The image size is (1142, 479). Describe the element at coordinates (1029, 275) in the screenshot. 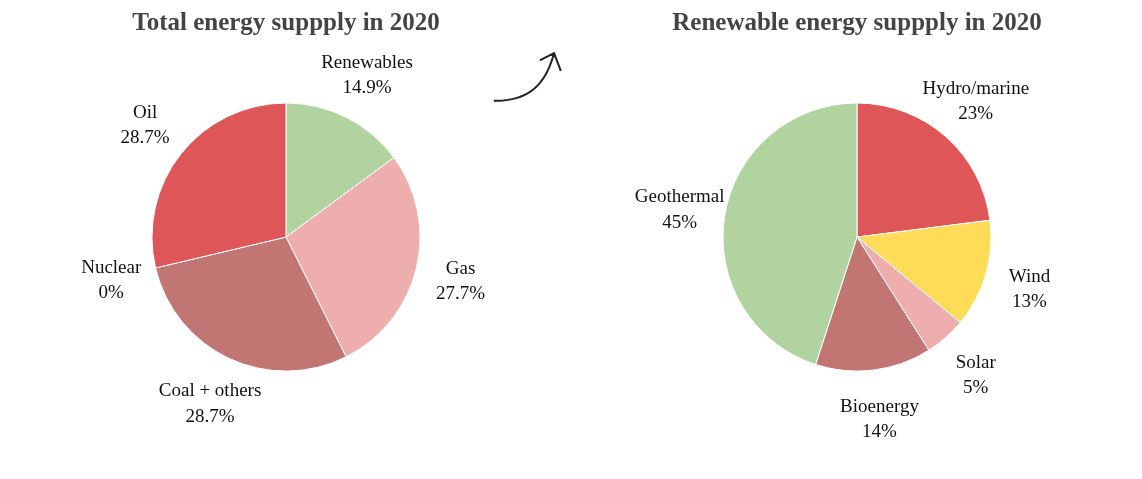

I see `slice-label: Wind` at that location.